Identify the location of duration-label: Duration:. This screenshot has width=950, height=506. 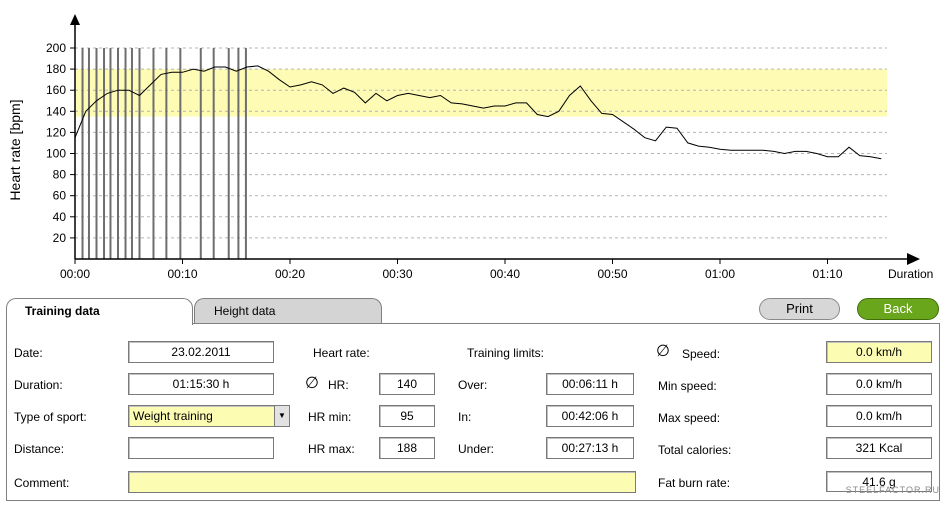
(38, 385).